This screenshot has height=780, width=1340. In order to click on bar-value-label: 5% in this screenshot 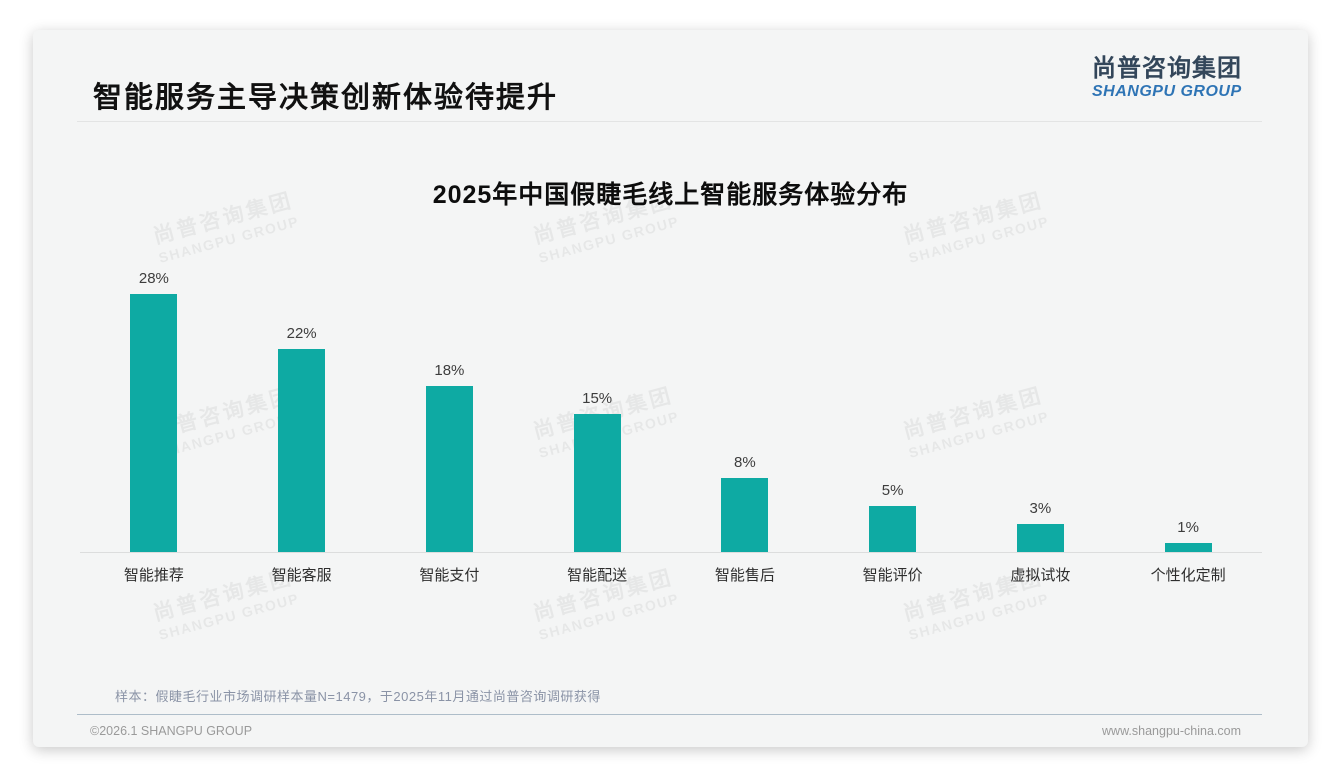, I will do `click(892, 490)`.